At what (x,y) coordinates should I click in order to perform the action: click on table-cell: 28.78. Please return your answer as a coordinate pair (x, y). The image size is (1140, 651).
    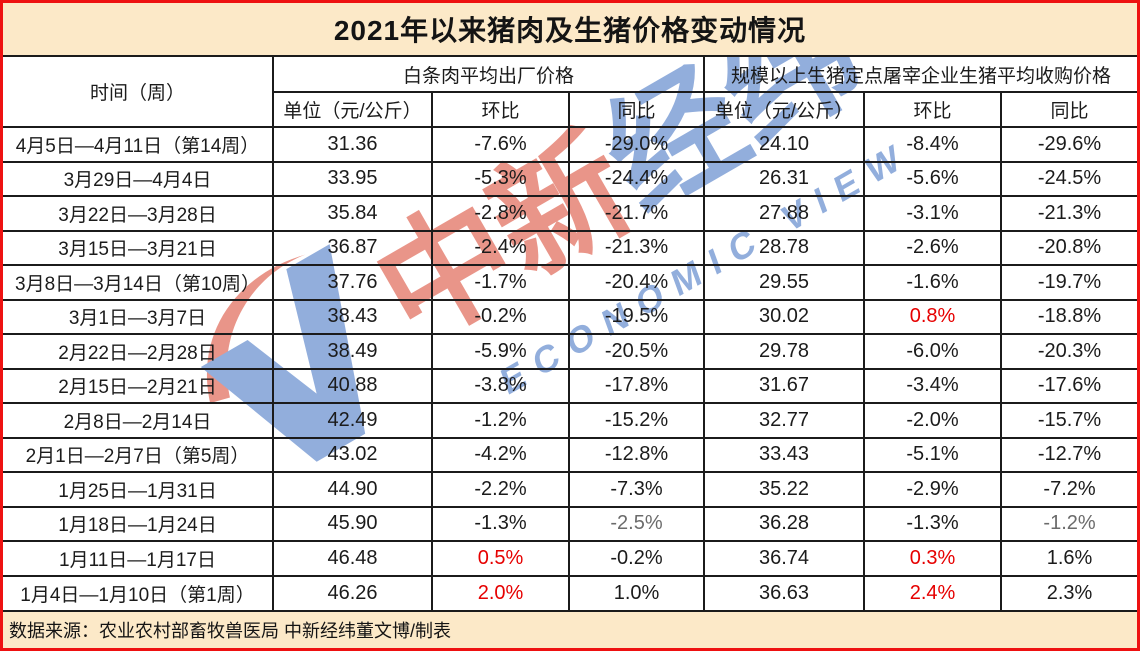
    Looking at the image, I should click on (784, 247).